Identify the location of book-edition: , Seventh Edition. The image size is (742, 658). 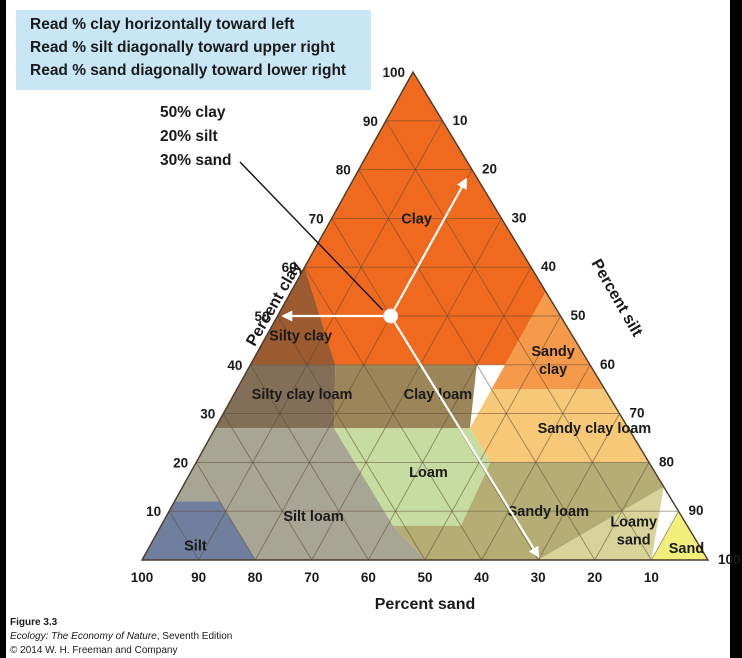
(194, 636).